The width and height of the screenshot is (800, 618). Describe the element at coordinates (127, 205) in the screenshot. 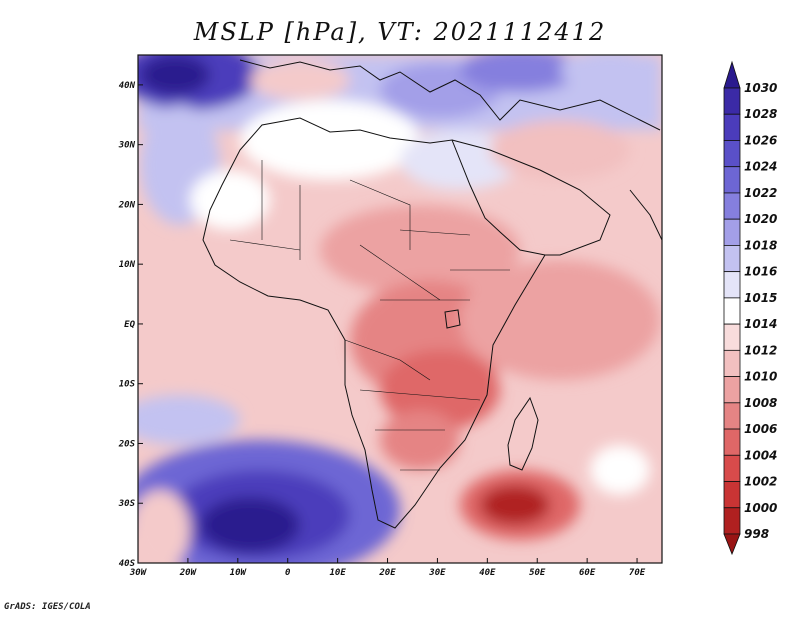

I see `lat-tick-label: 20N` at that location.